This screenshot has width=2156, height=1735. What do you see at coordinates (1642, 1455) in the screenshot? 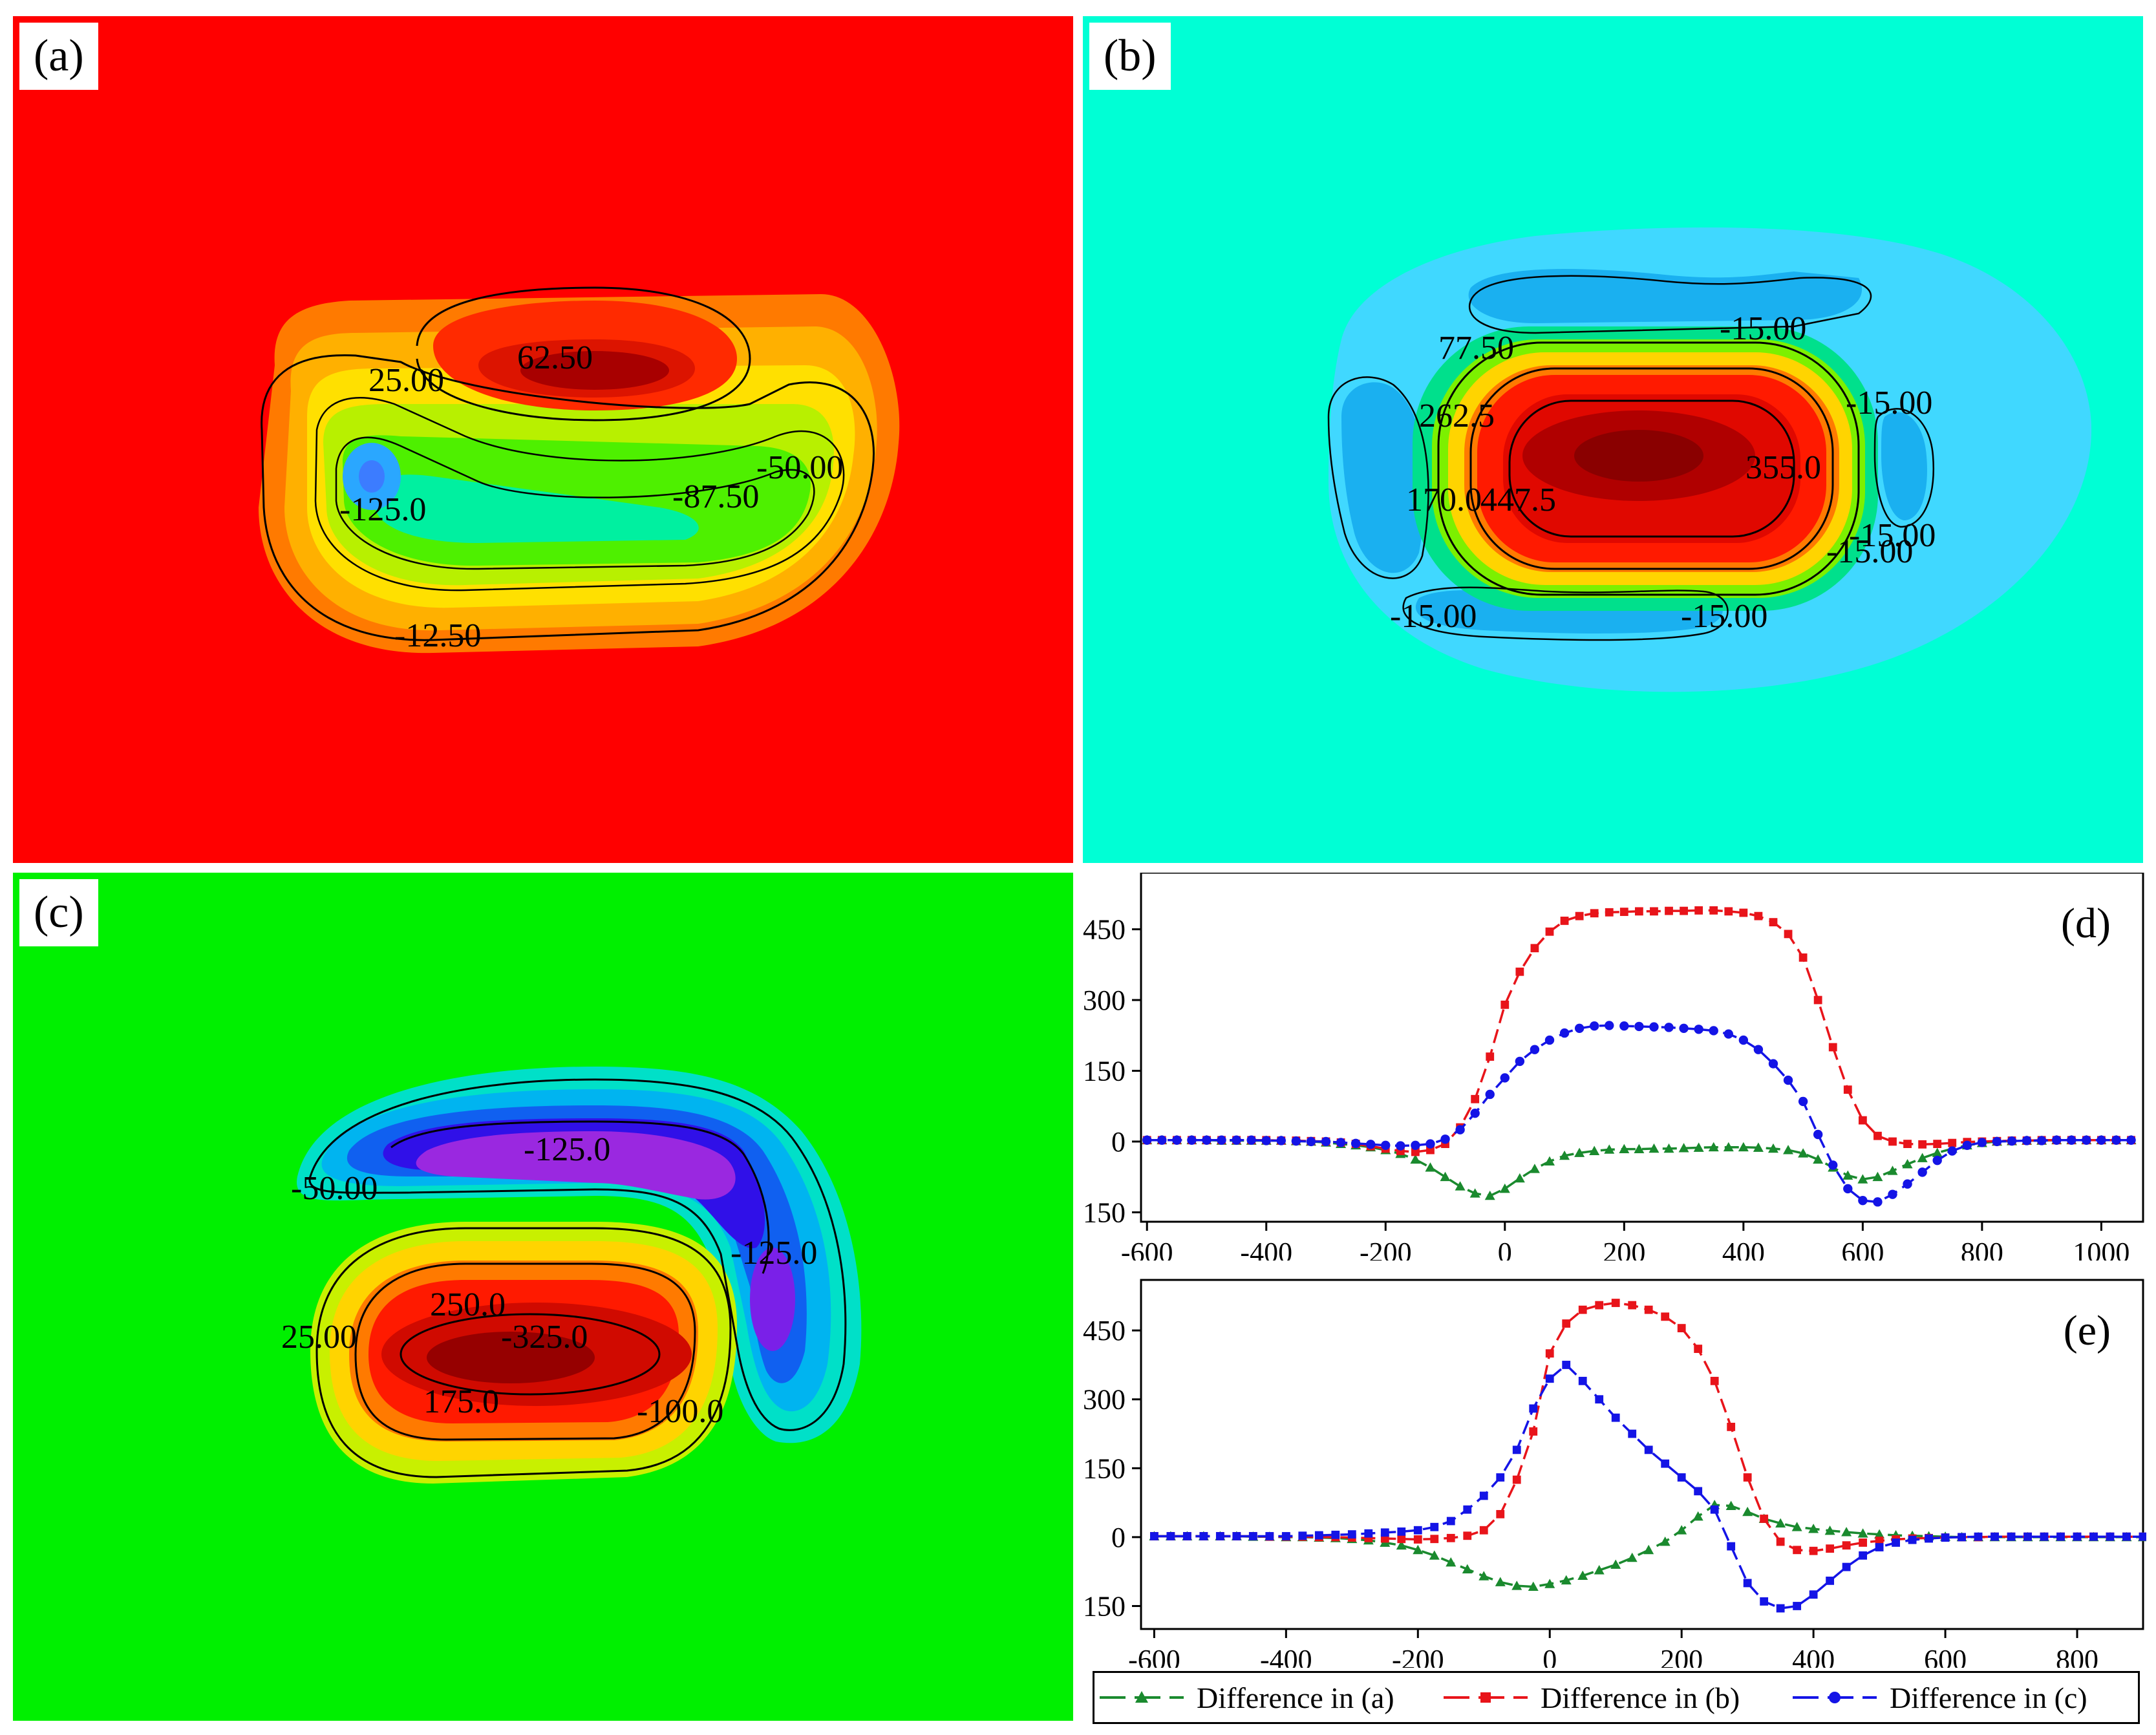
I see `plot-area` at bounding box center [1642, 1455].